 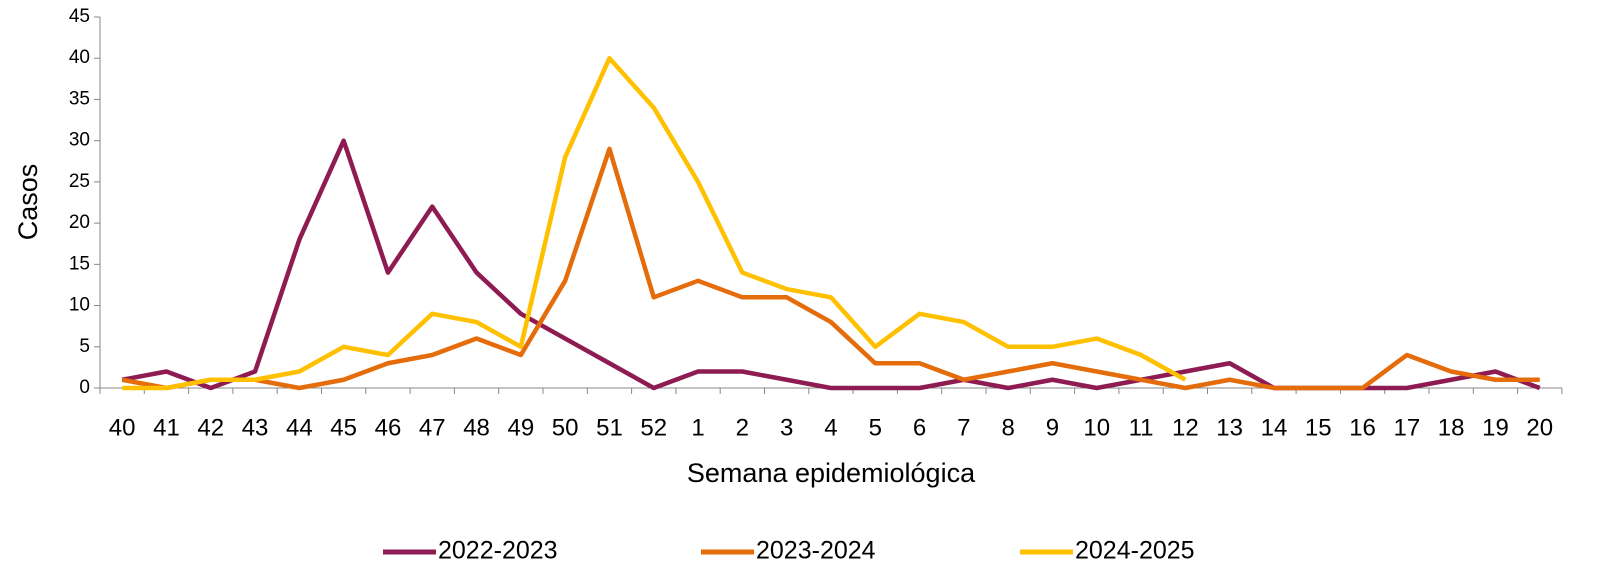 What do you see at coordinates (299, 427) in the screenshot?
I see `x-tick-label: 44` at bounding box center [299, 427].